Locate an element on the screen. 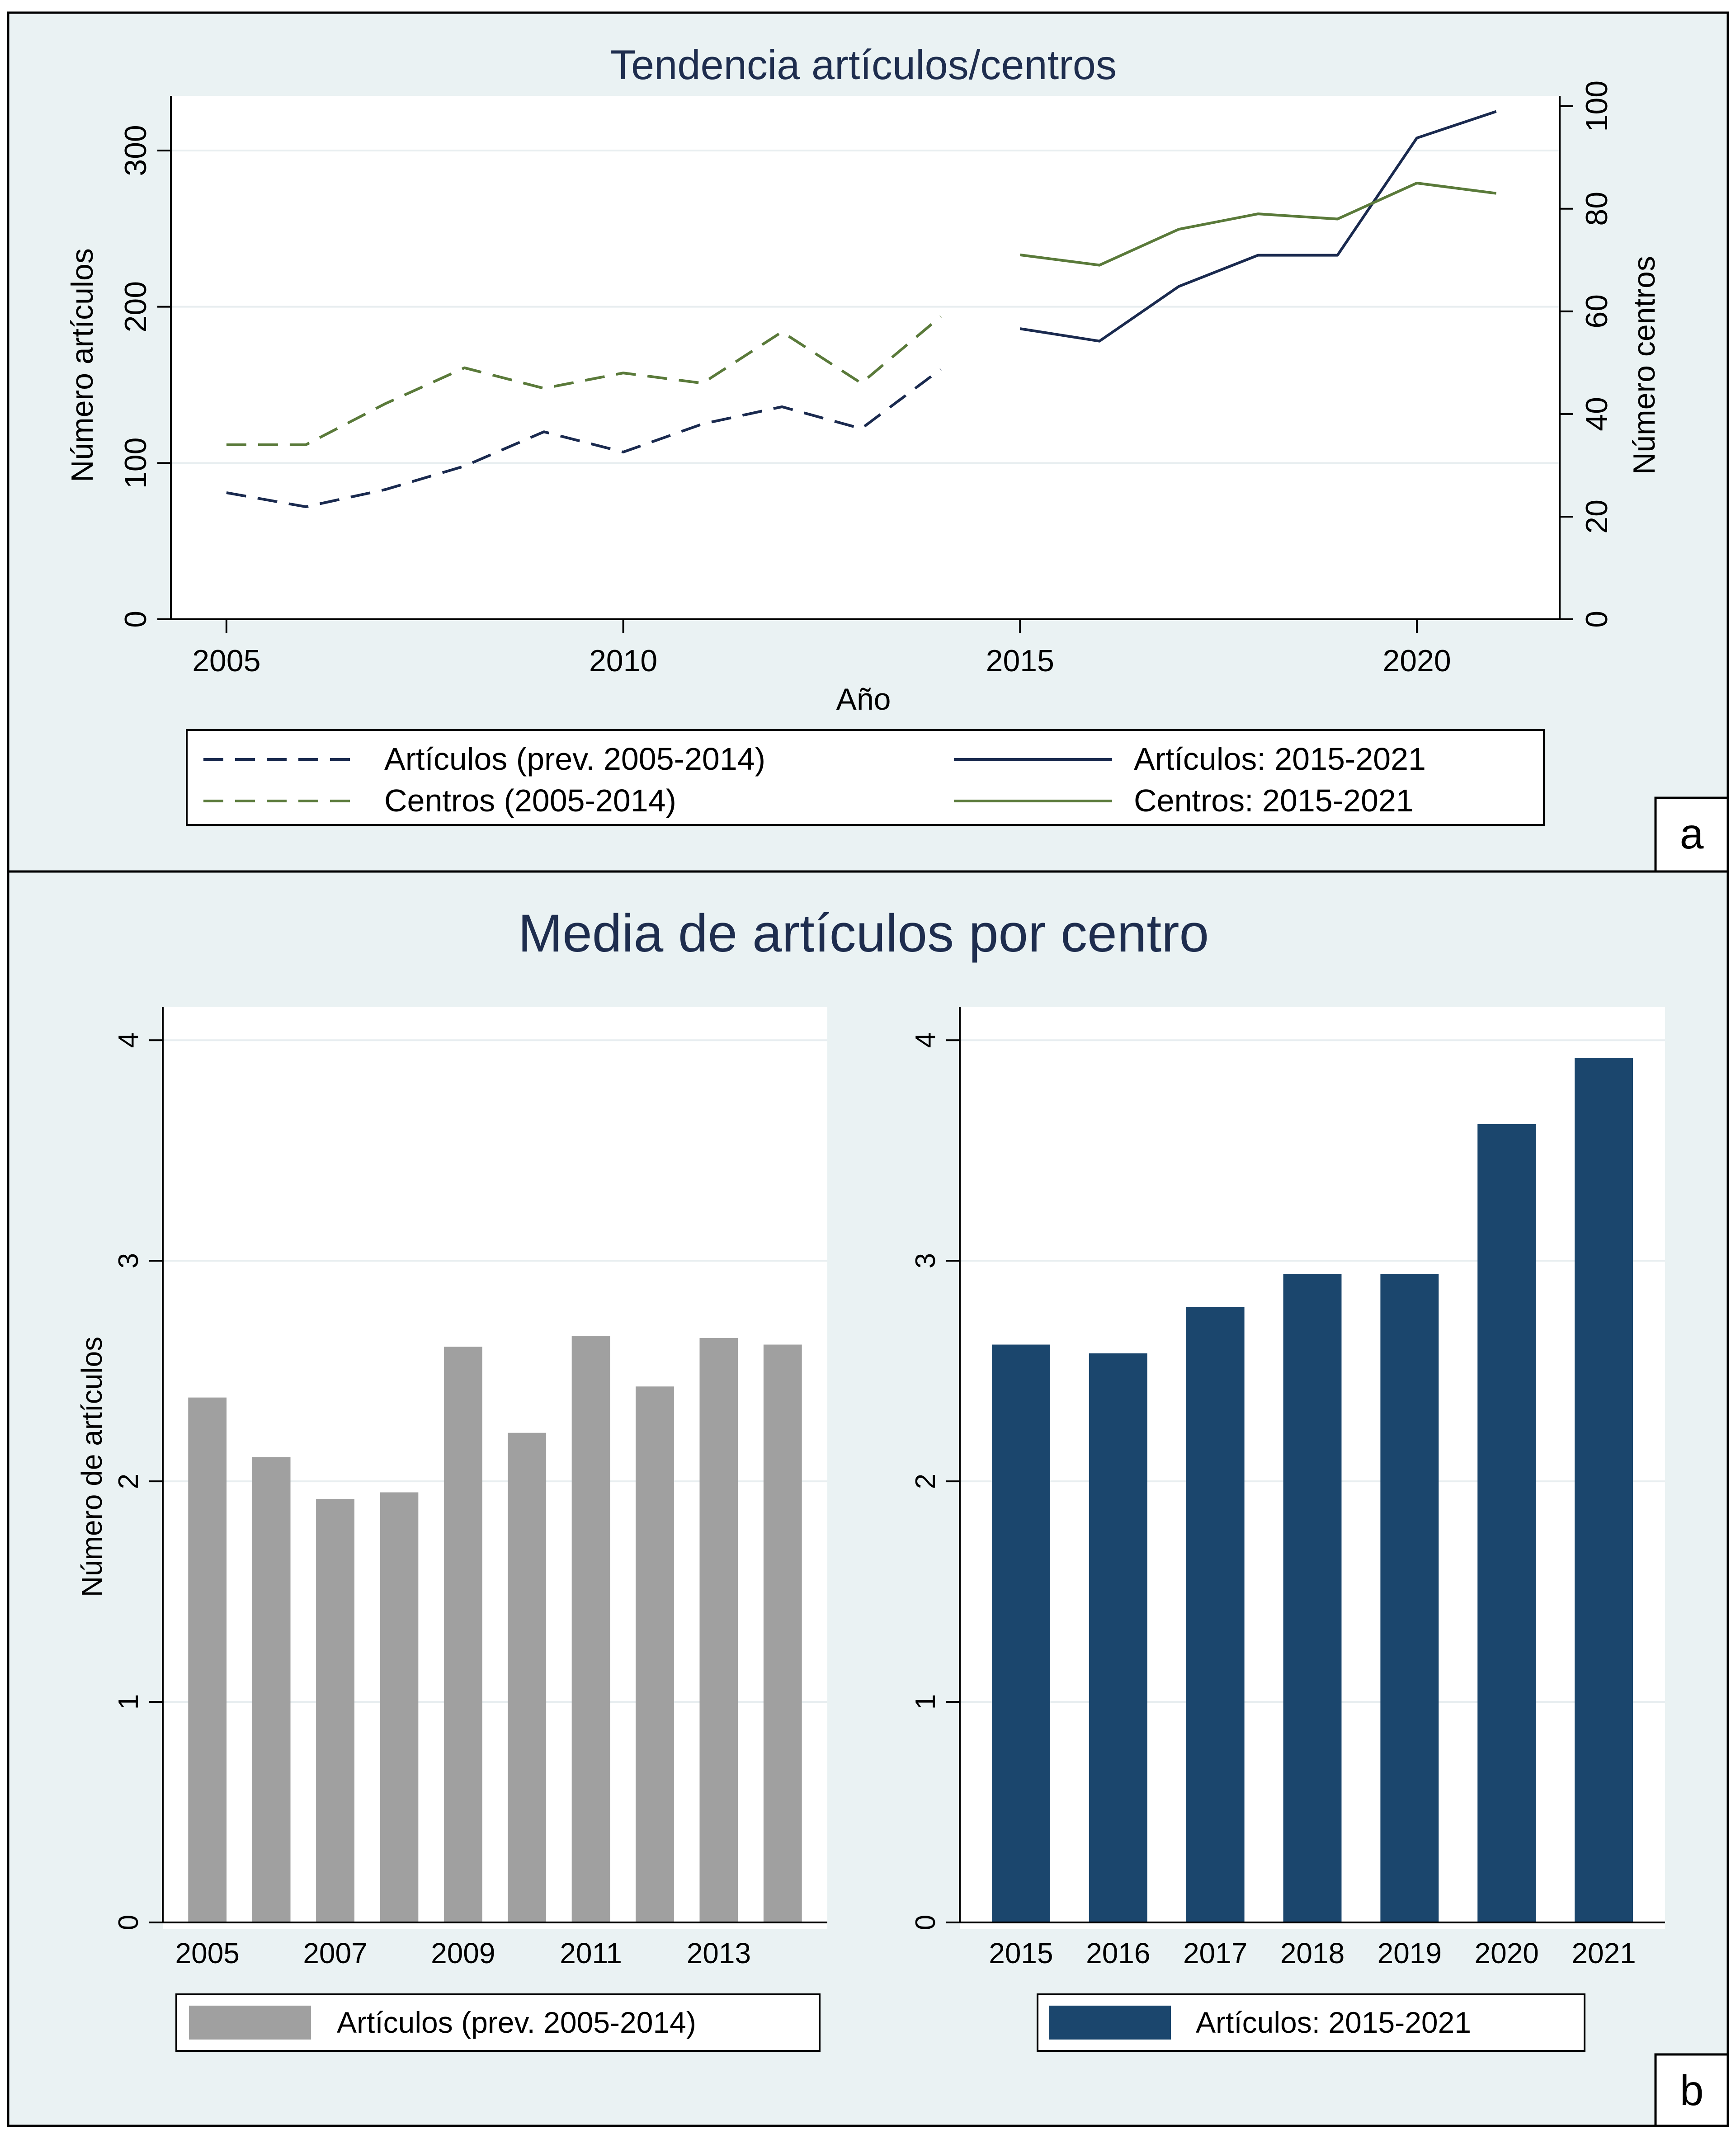 This screenshot has width=1736, height=2134. legend-label-articulos-2015: Artículos: 2015-2021 is located at coordinates (1280, 759).